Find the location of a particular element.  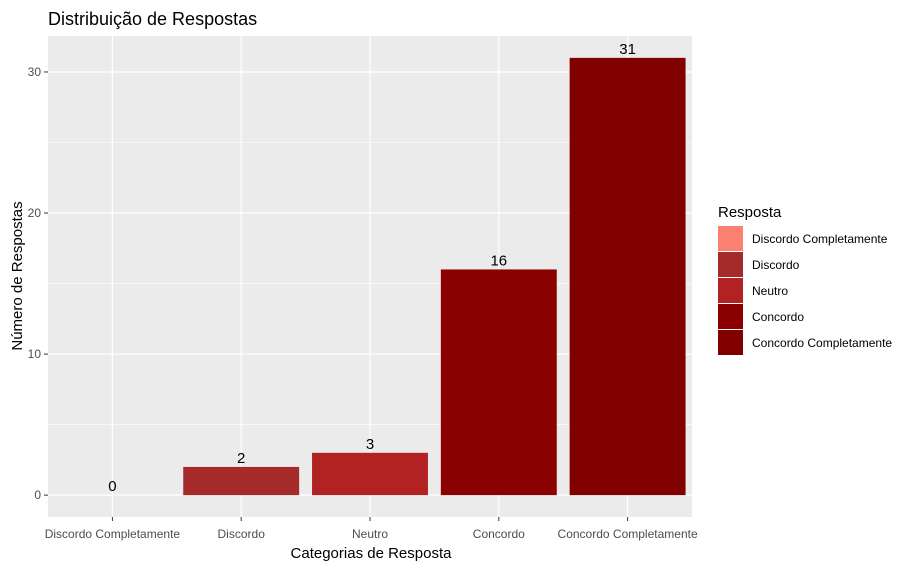

data-label: 31 is located at coordinates (627, 49).